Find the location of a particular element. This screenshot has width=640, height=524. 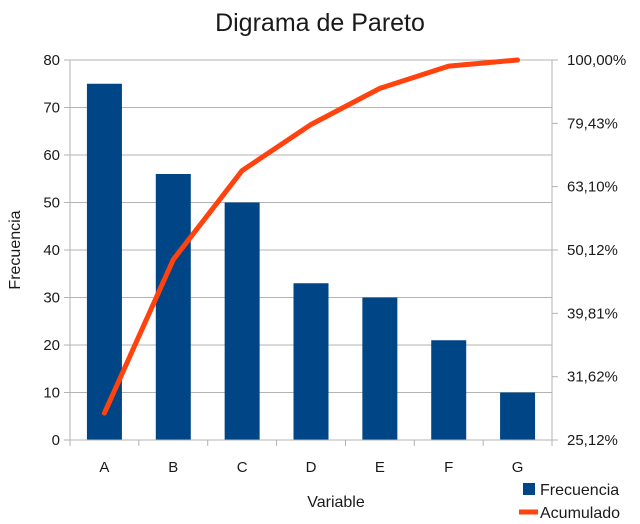

y-axis-ticks: 0 10 20 30 40 50 60 70 80 is located at coordinates (56, 250).